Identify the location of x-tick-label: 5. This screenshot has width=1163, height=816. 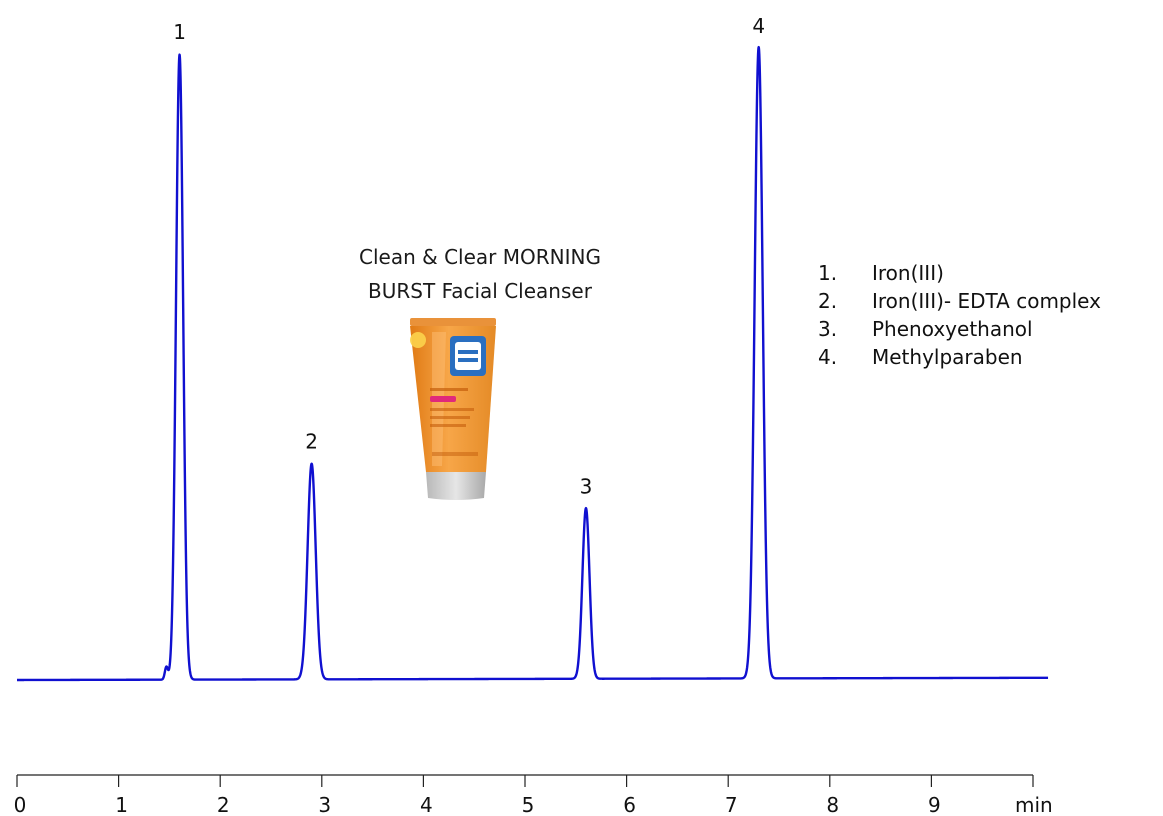
(528, 804).